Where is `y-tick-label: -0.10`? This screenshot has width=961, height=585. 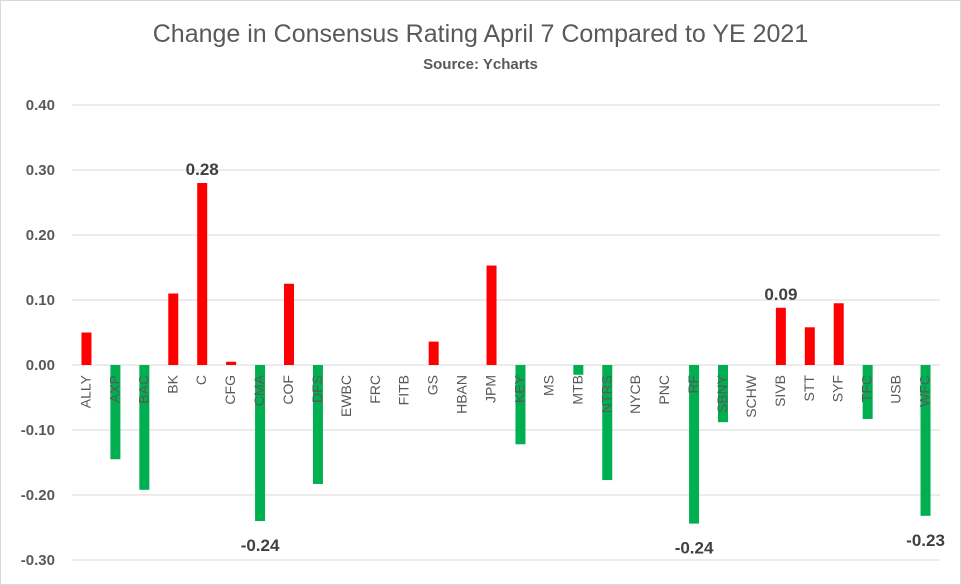 y-tick-label: -0.10 is located at coordinates (38, 430).